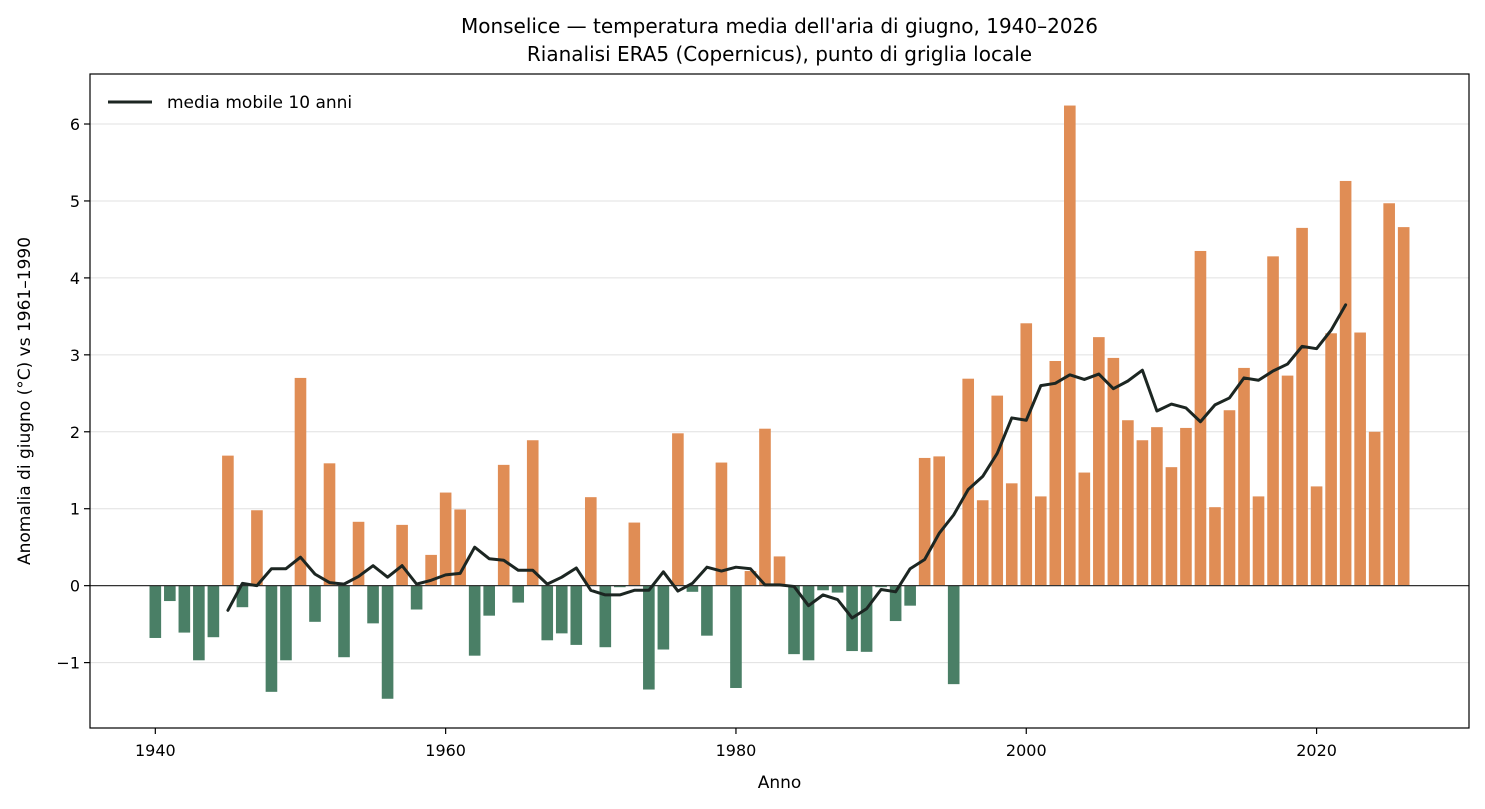 This screenshot has width=1485, height=809. Describe the element at coordinates (445, 750) in the screenshot. I see `x-tick-label: 1960` at that location.